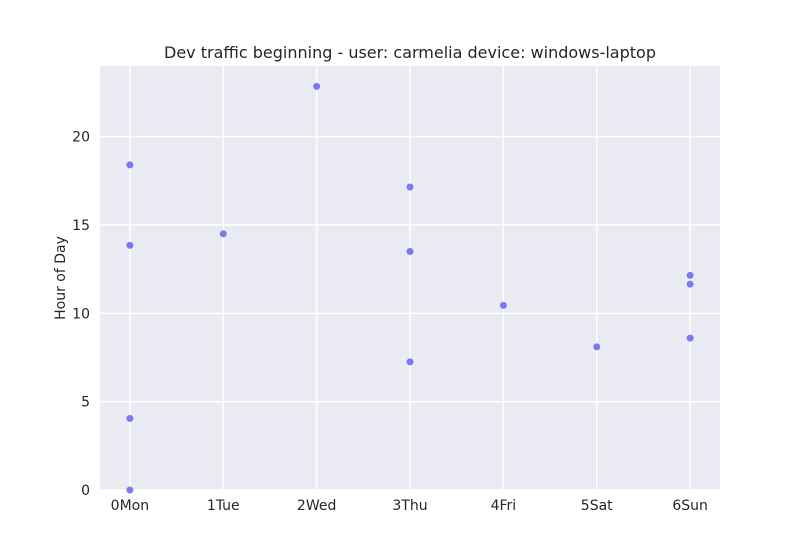 This screenshot has width=800, height=550. Describe the element at coordinates (504, 506) in the screenshot. I see `x-tick-label: 4Fri` at that location.